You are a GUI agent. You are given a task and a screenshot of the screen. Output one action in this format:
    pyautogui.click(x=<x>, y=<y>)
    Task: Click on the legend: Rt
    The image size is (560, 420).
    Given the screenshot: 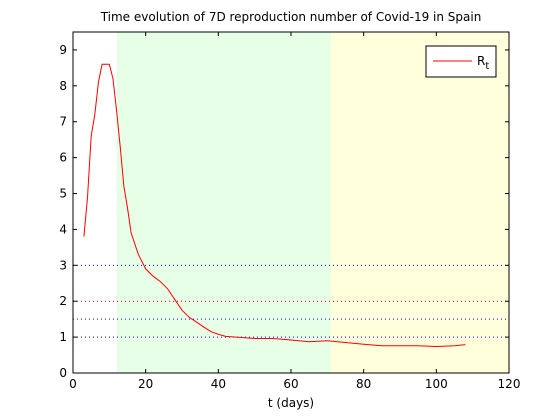 What is the action you would take?
    pyautogui.click(x=461, y=61)
    